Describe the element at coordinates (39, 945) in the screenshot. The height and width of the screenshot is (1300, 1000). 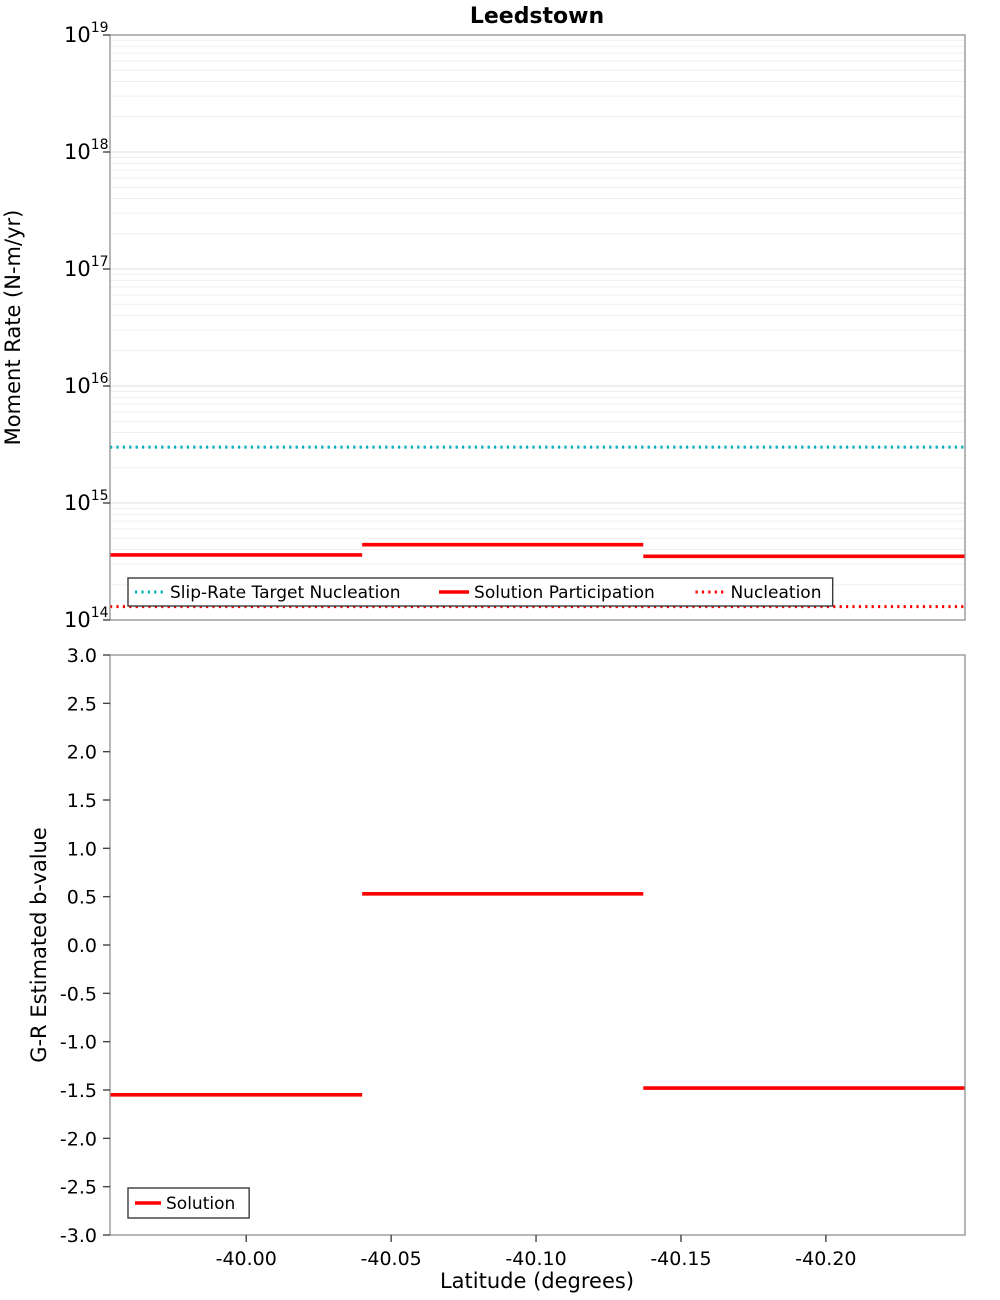
I see `y-axis-label: G-R Estimated b-value` at that location.